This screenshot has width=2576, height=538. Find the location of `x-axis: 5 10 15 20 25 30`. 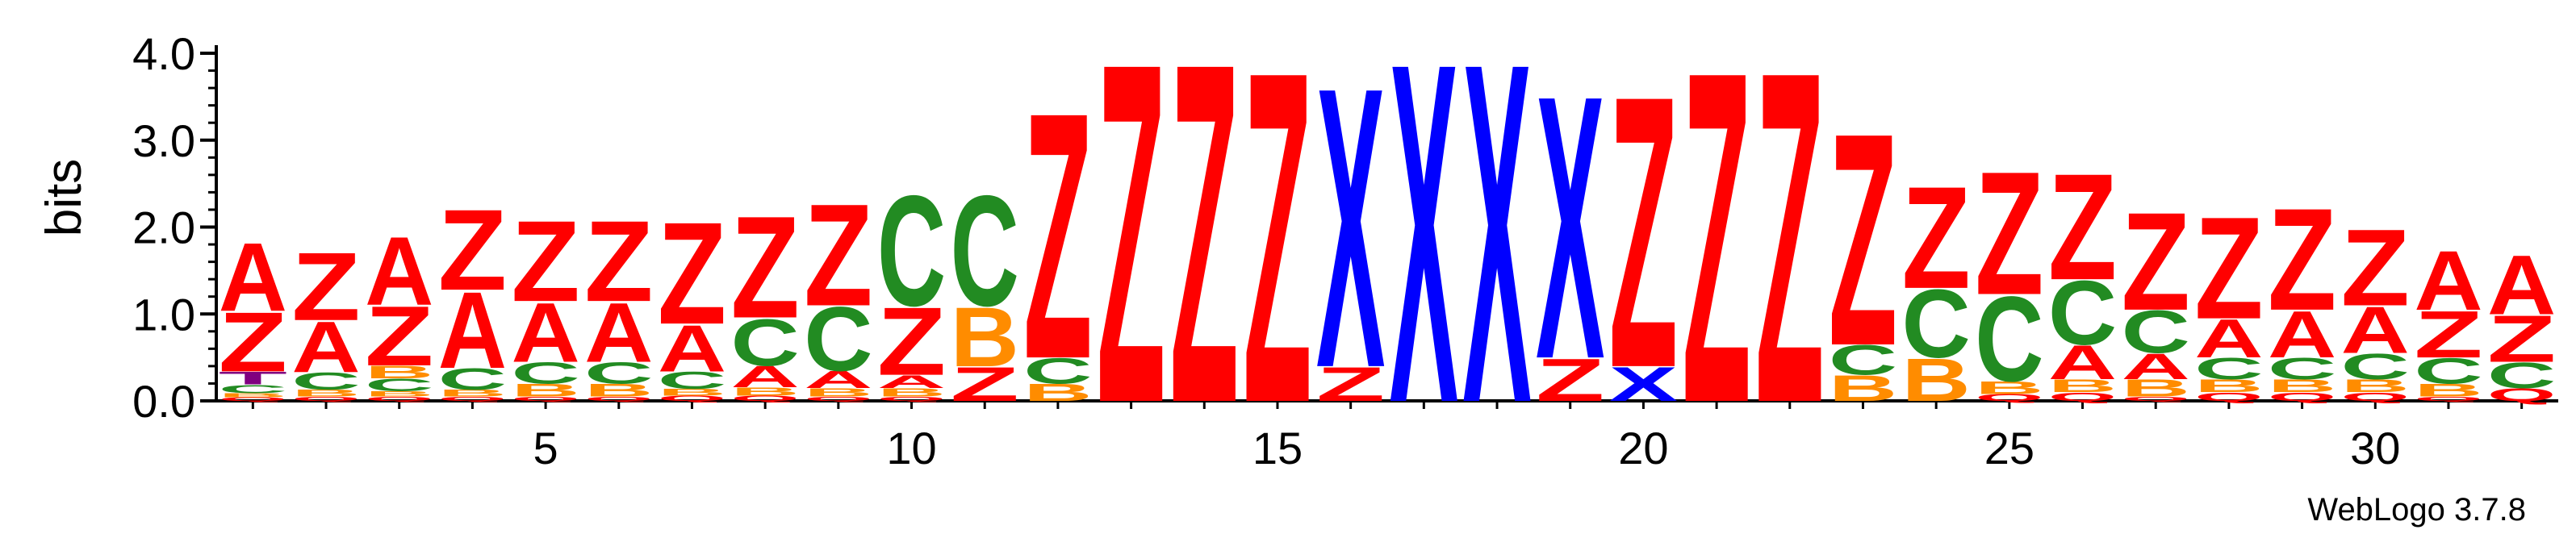

x-axis: 5 10 15 20 25 30 is located at coordinates (1387, 436).